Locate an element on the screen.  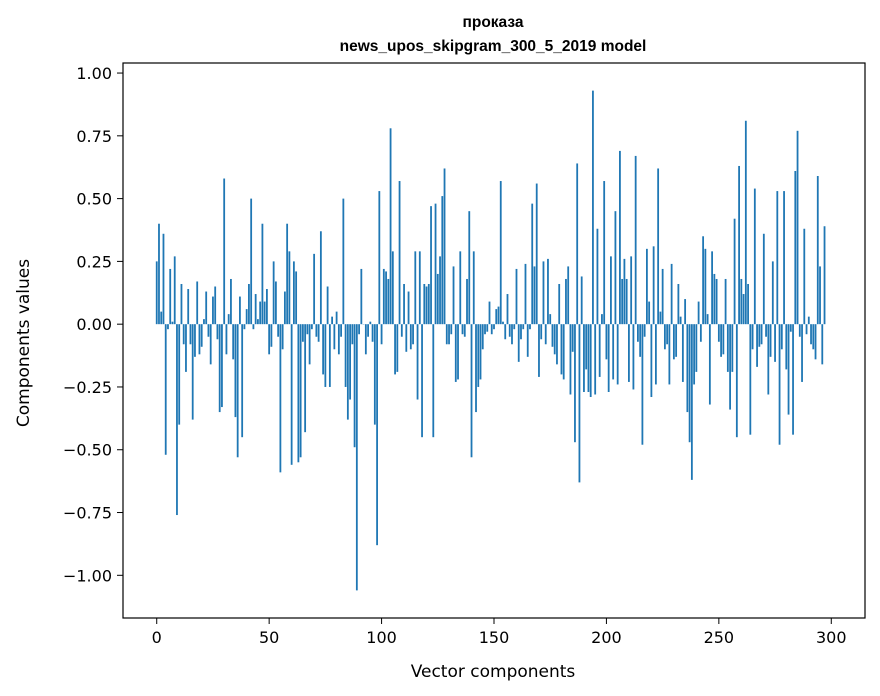
x-tick-label: 50 is located at coordinates (269, 637).